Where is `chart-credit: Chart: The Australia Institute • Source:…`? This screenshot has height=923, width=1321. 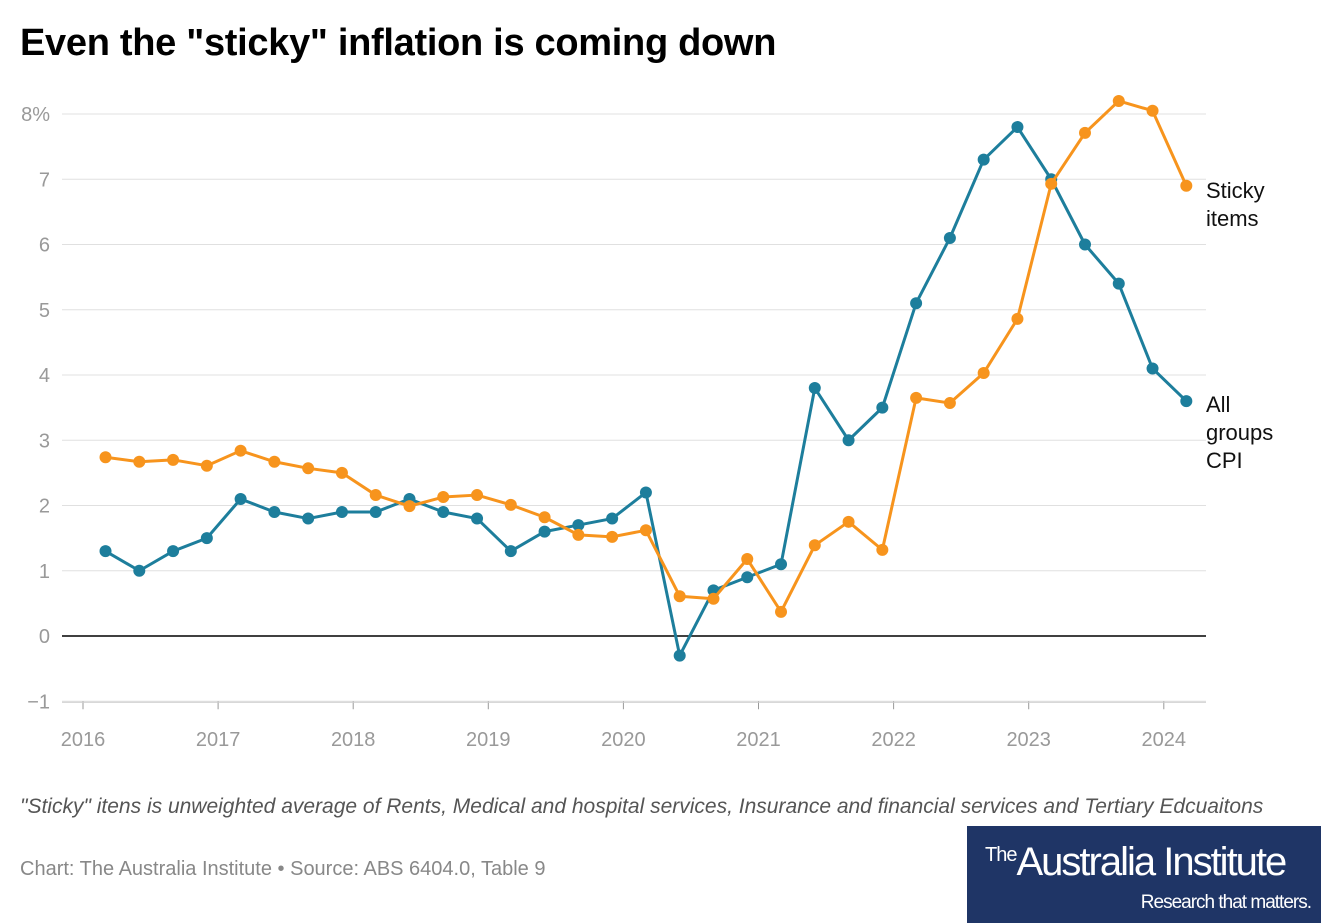
chart-credit: Chart: The Australia Institute • Source:… is located at coordinates (283, 869).